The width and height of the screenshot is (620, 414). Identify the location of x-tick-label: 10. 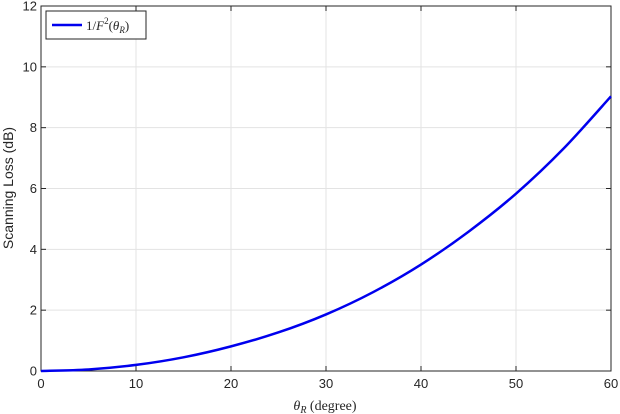
(136, 383).